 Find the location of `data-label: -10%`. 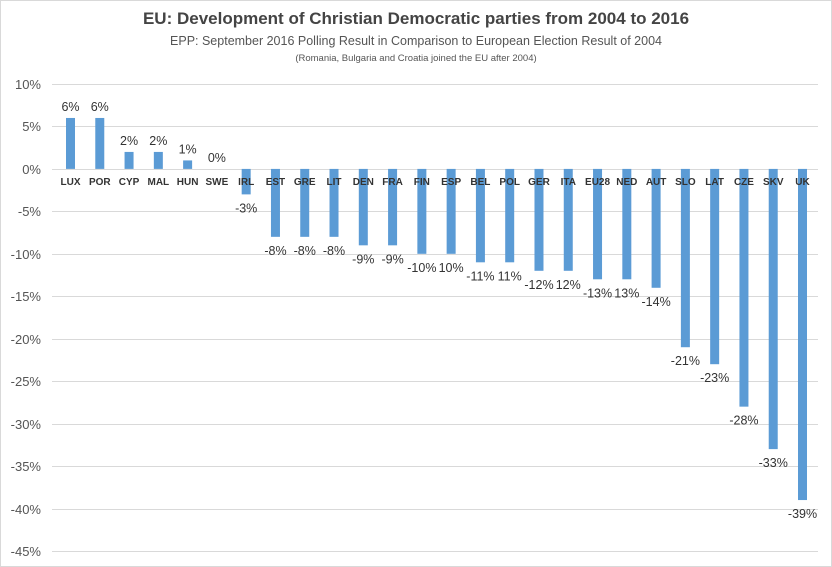

data-label: -10% is located at coordinates (421, 268).